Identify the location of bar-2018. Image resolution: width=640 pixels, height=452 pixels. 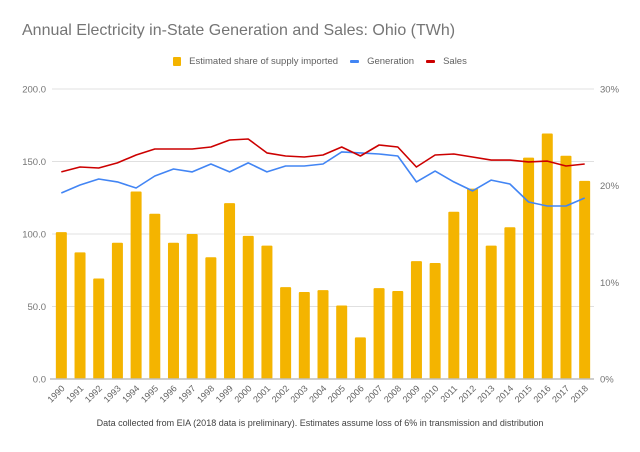
(585, 279).